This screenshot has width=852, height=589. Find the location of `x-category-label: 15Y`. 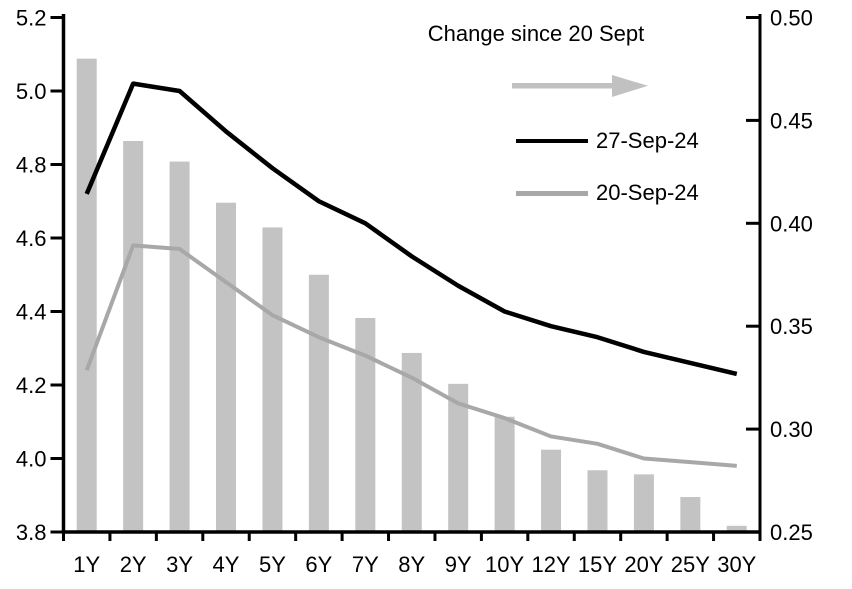

x-category-label: 15Y is located at coordinates (597, 564).